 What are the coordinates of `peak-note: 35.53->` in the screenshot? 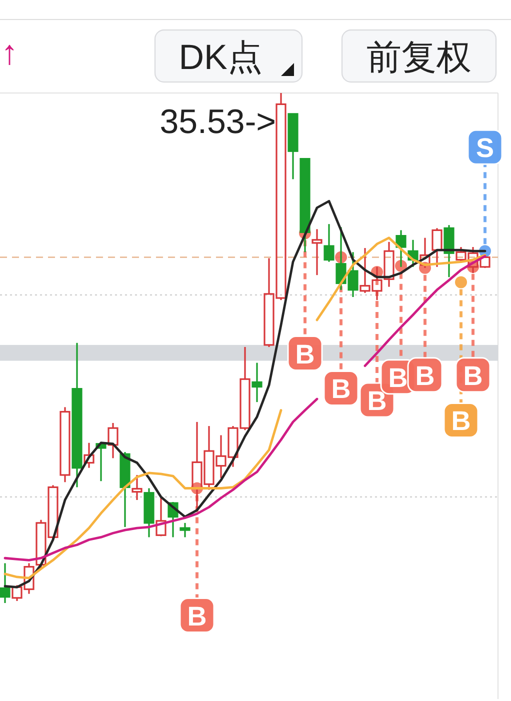 It's located at (218, 122).